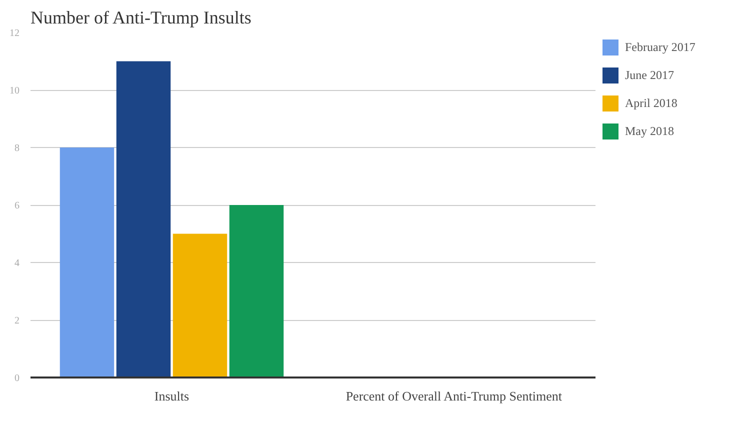 Image resolution: width=731 pixels, height=432 pixels. Describe the element at coordinates (172, 396) in the screenshot. I see `x-tick-label: Insults` at that location.